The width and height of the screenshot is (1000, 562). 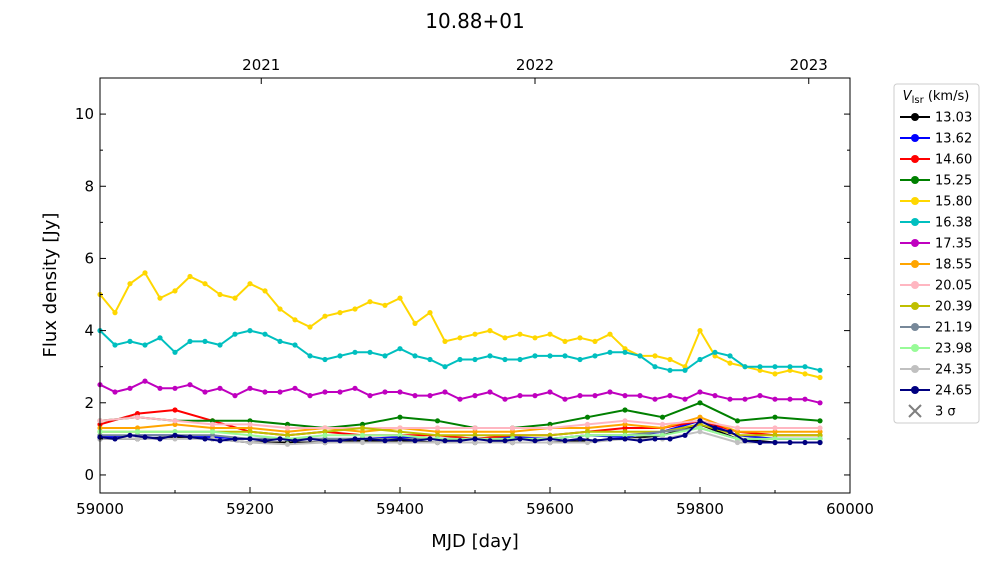 I want to click on chart-title: 10.88+01, so click(x=474, y=21).